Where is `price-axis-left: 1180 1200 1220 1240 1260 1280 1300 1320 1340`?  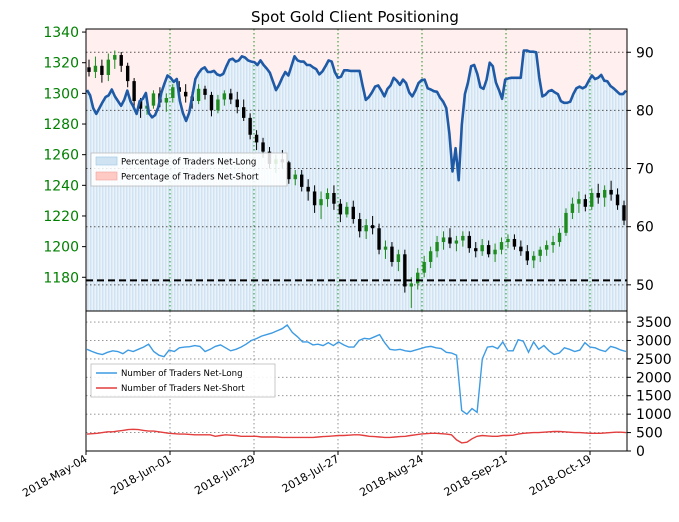 price-axis-left: 1180 1200 1220 1240 1260 1280 1300 1320 1340 is located at coordinates (64, 155).